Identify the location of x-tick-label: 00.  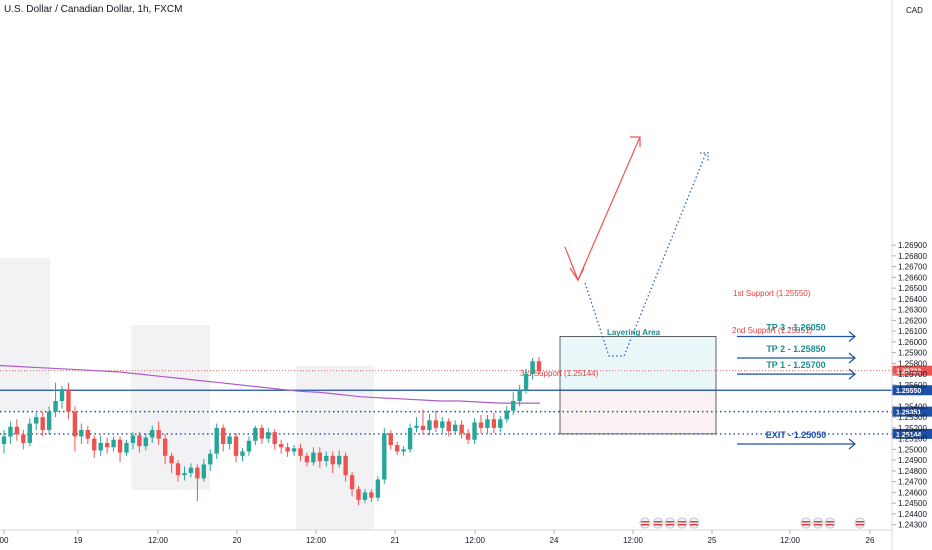
(4, 540).